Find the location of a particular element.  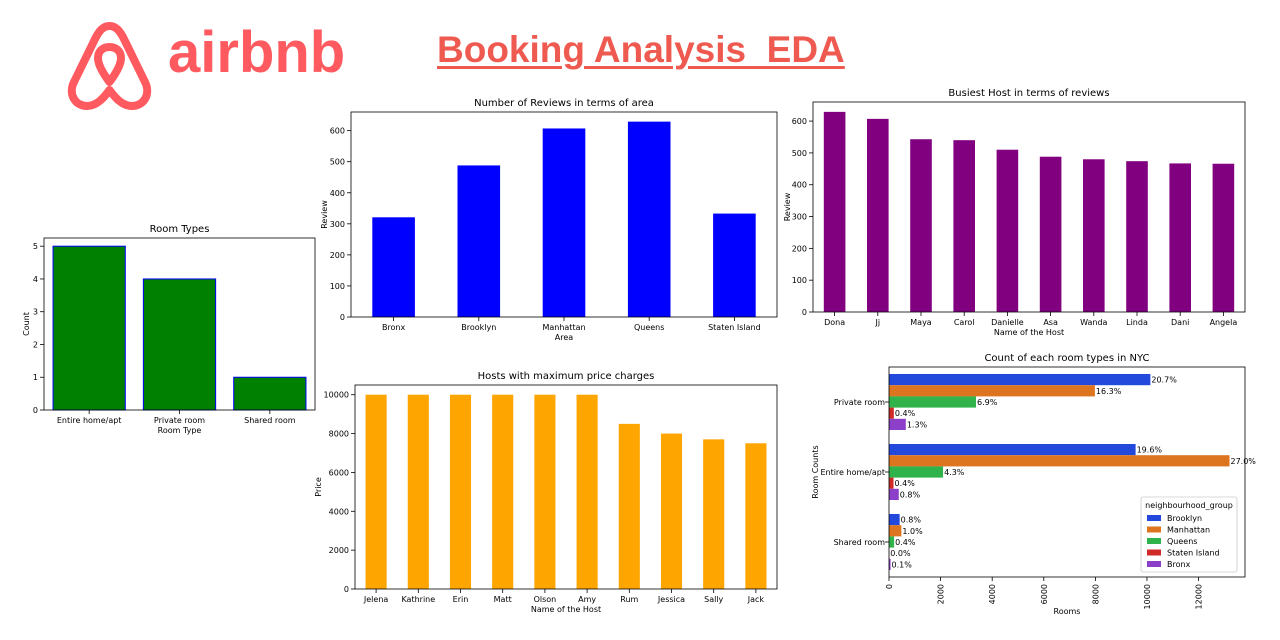

x-tick-label: Jj is located at coordinates (878, 322).